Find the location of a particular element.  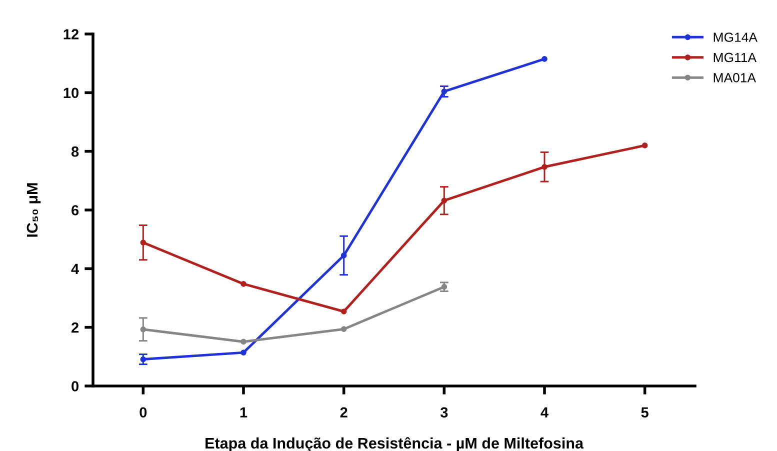

legend-label: MA01A is located at coordinates (735, 77).